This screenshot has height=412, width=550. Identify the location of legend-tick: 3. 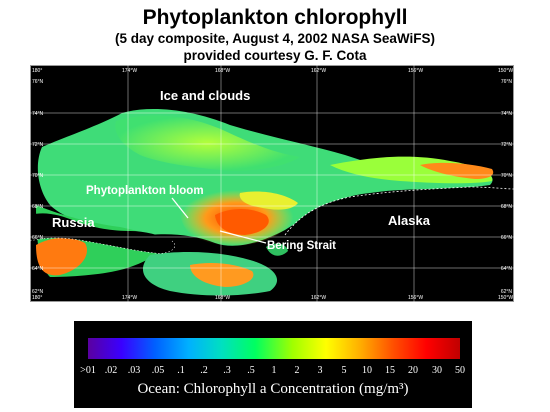
(320, 370).